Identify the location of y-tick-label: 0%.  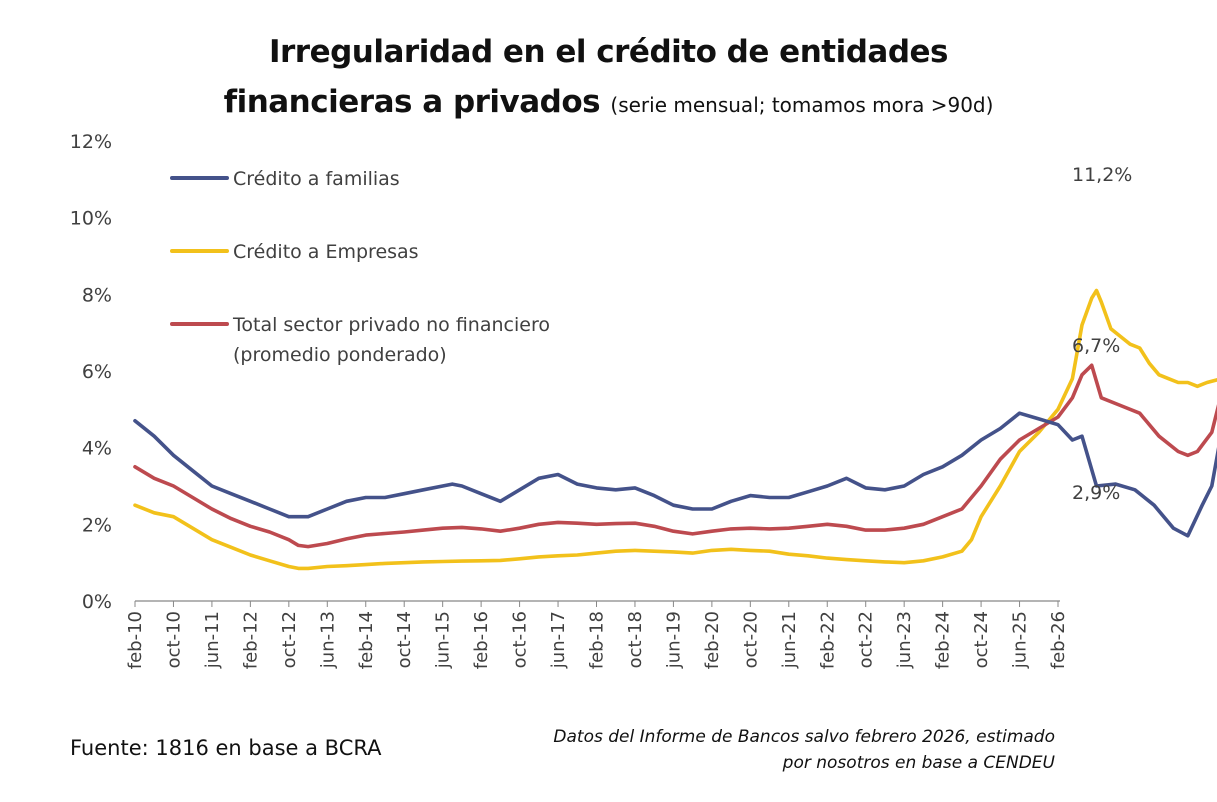
(97, 602).